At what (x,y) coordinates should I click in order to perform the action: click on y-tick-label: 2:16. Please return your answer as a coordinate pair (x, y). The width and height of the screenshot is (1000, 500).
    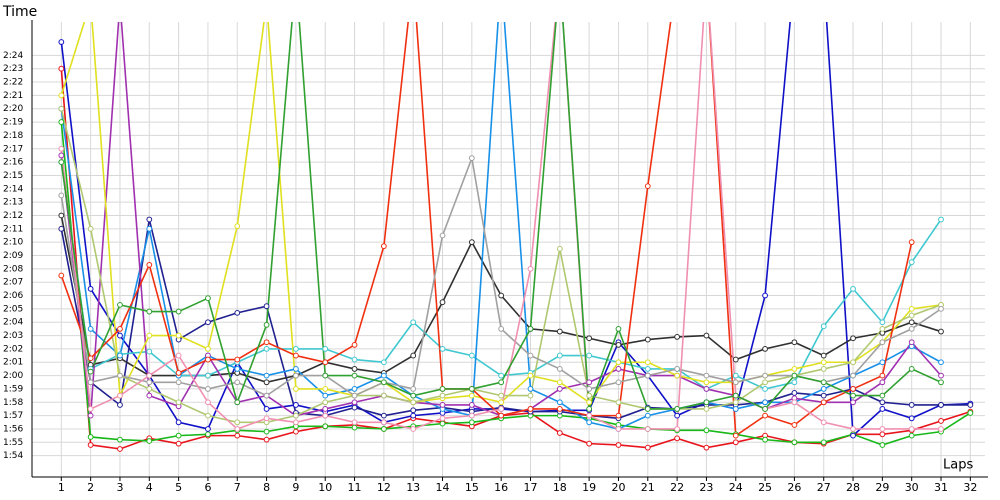
    Looking at the image, I should click on (13, 163).